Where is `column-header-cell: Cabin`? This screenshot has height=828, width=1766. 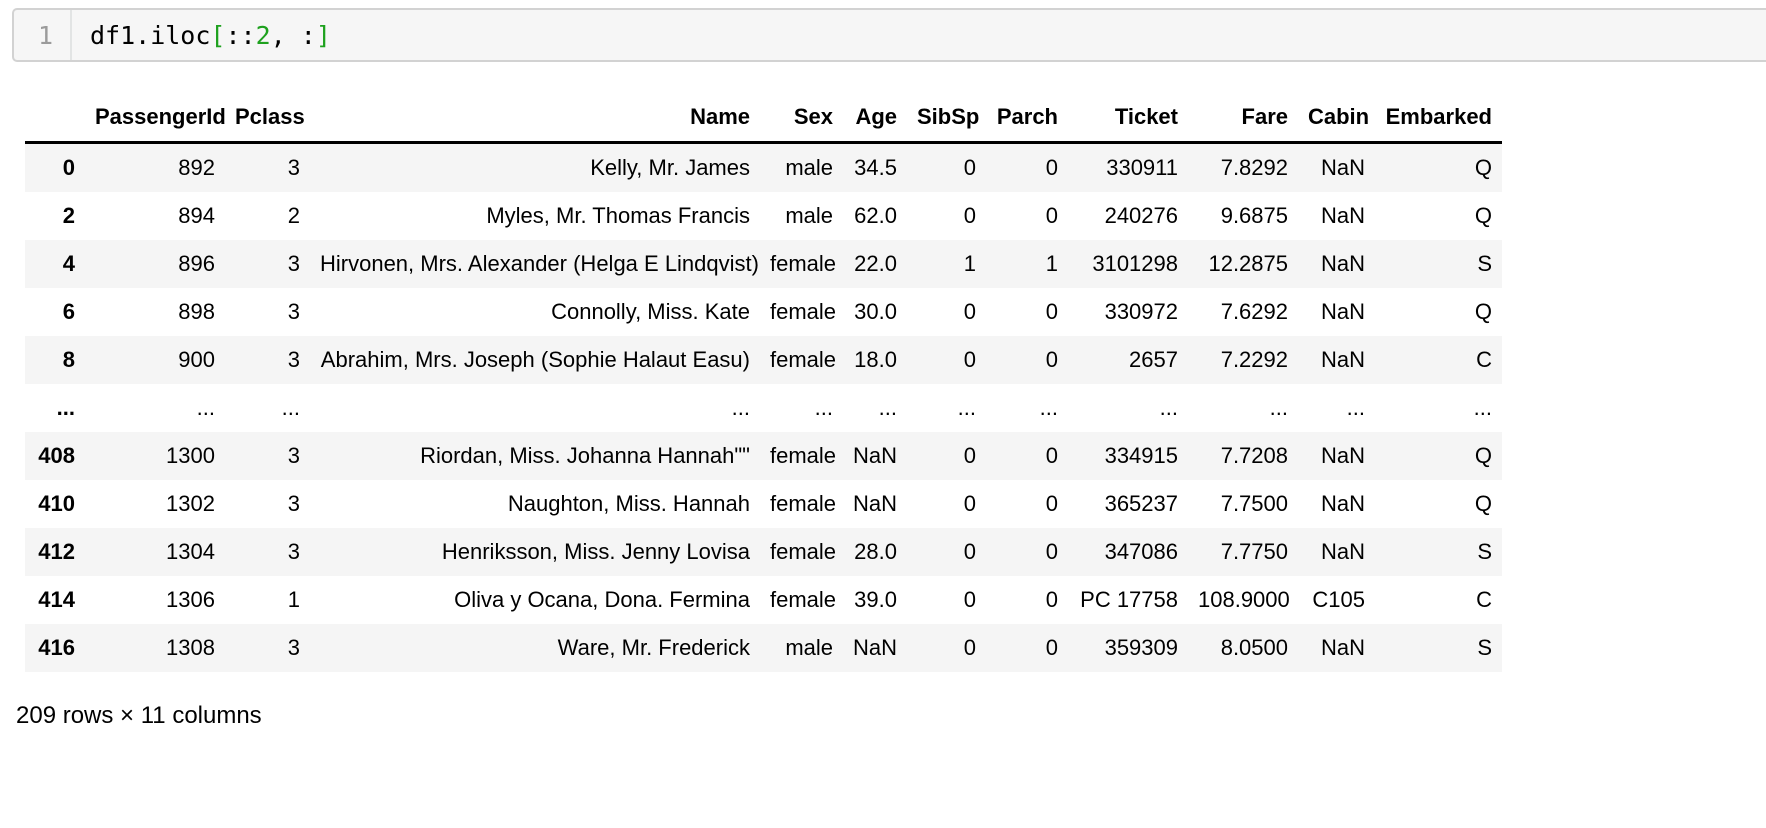 column-header-cell: Cabin is located at coordinates (1336, 118).